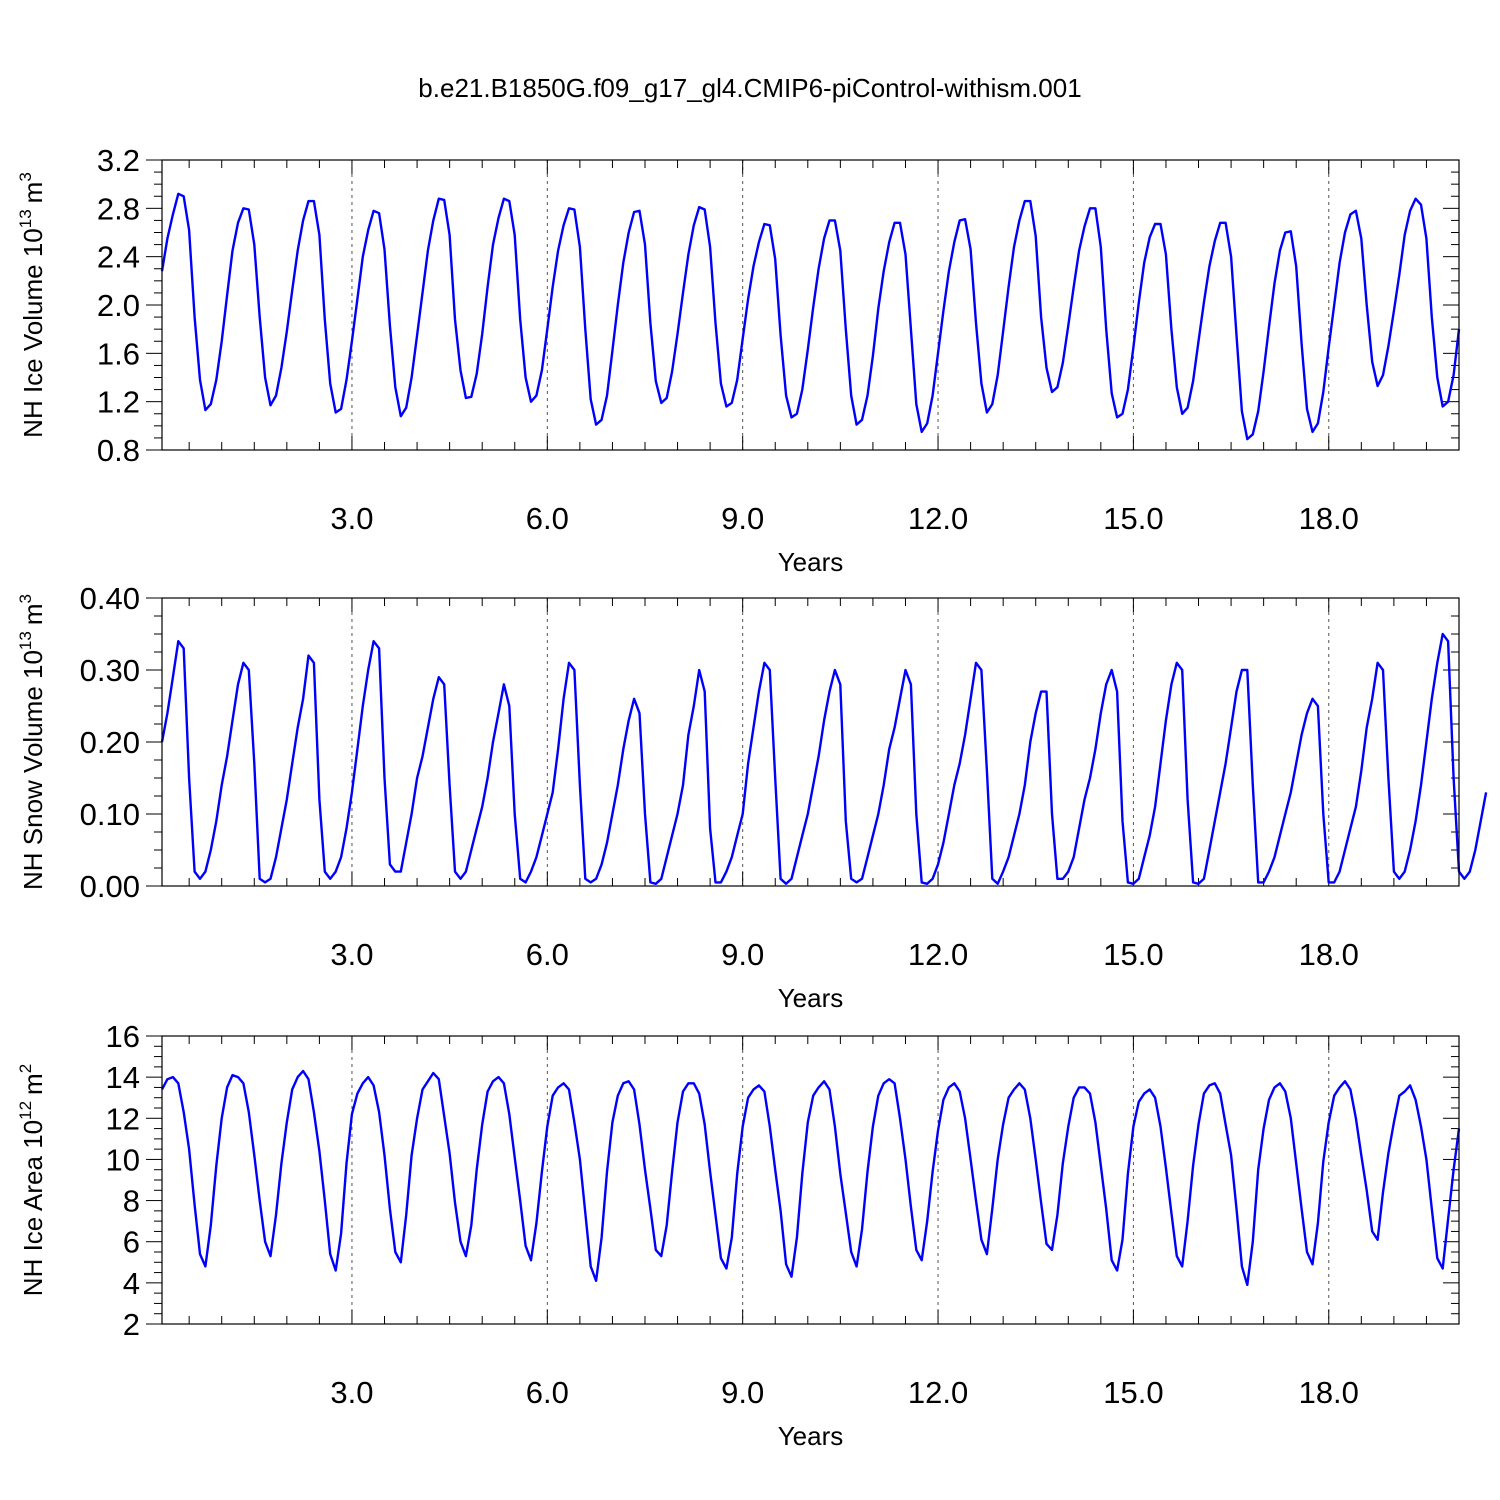  Describe the element at coordinates (118, 402) in the screenshot. I see `y-tick-label: 1.2` at that location.